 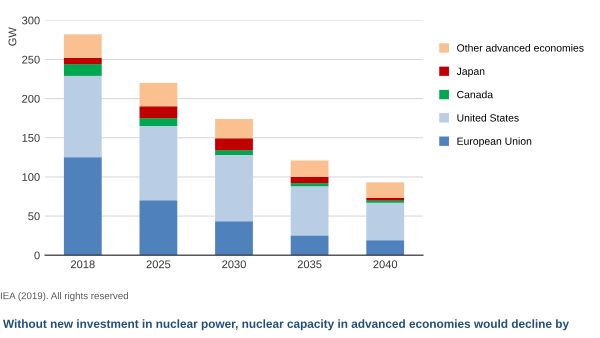 What do you see at coordinates (64, 297) in the screenshot?
I see `text: IEA (2019). All rights reserved` at bounding box center [64, 297].